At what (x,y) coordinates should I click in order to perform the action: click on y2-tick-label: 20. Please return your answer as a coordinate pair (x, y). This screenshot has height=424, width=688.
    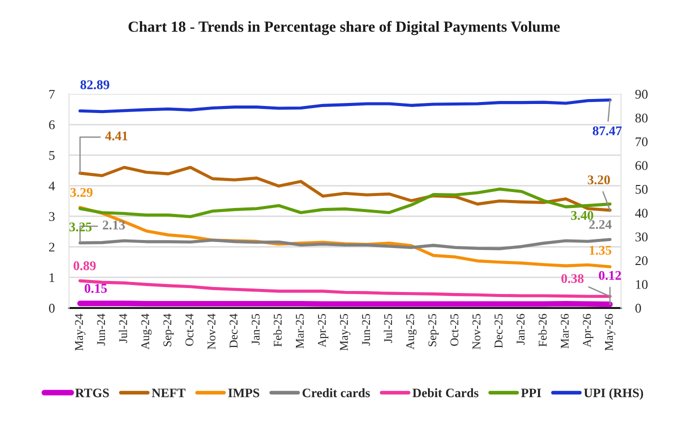
    Looking at the image, I should click on (641, 261).